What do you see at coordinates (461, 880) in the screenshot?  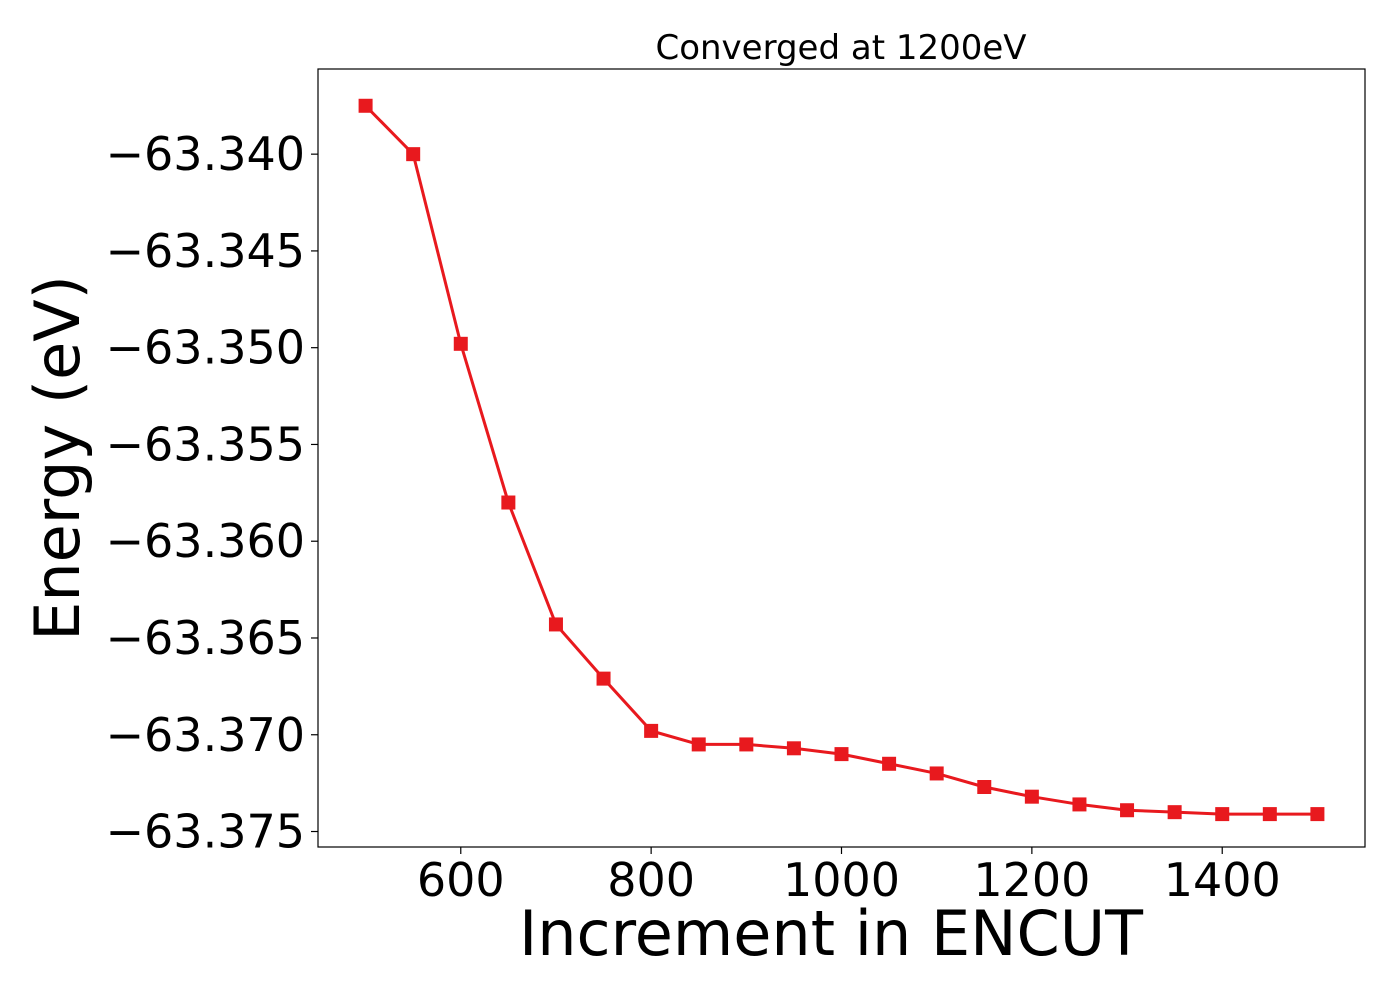 I see `x-tick-label: 600` at bounding box center [461, 880].